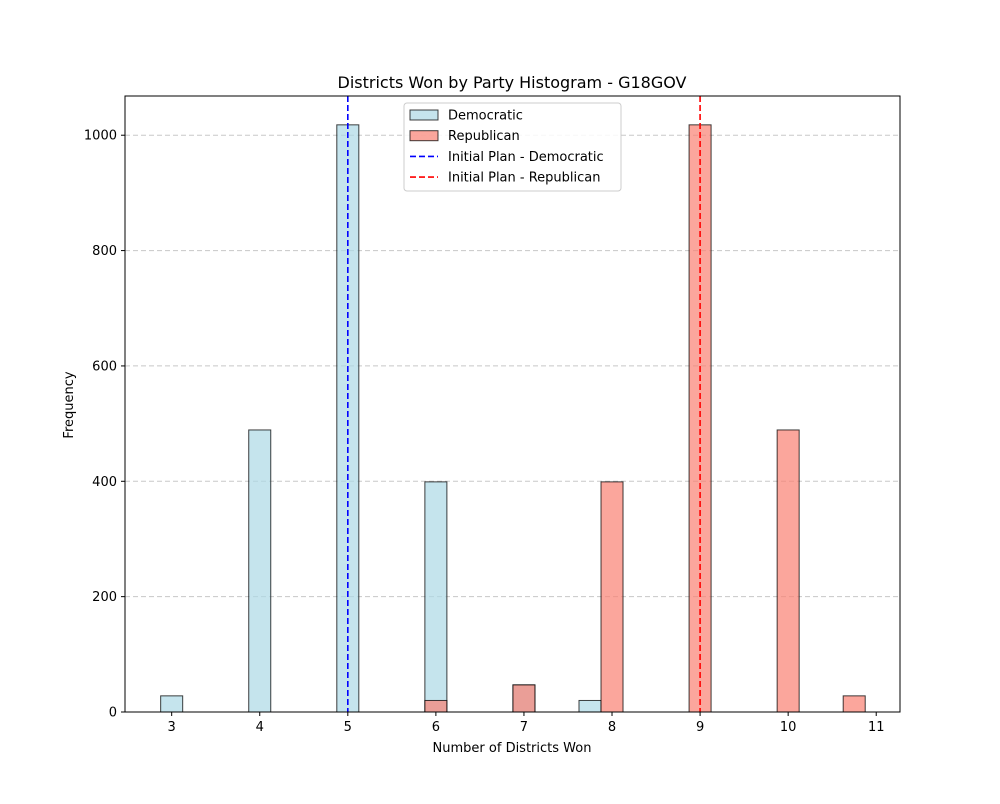 This screenshot has width=1000, height=804. Describe the element at coordinates (485, 116) in the screenshot. I see `legend-label: Democratic` at that location.